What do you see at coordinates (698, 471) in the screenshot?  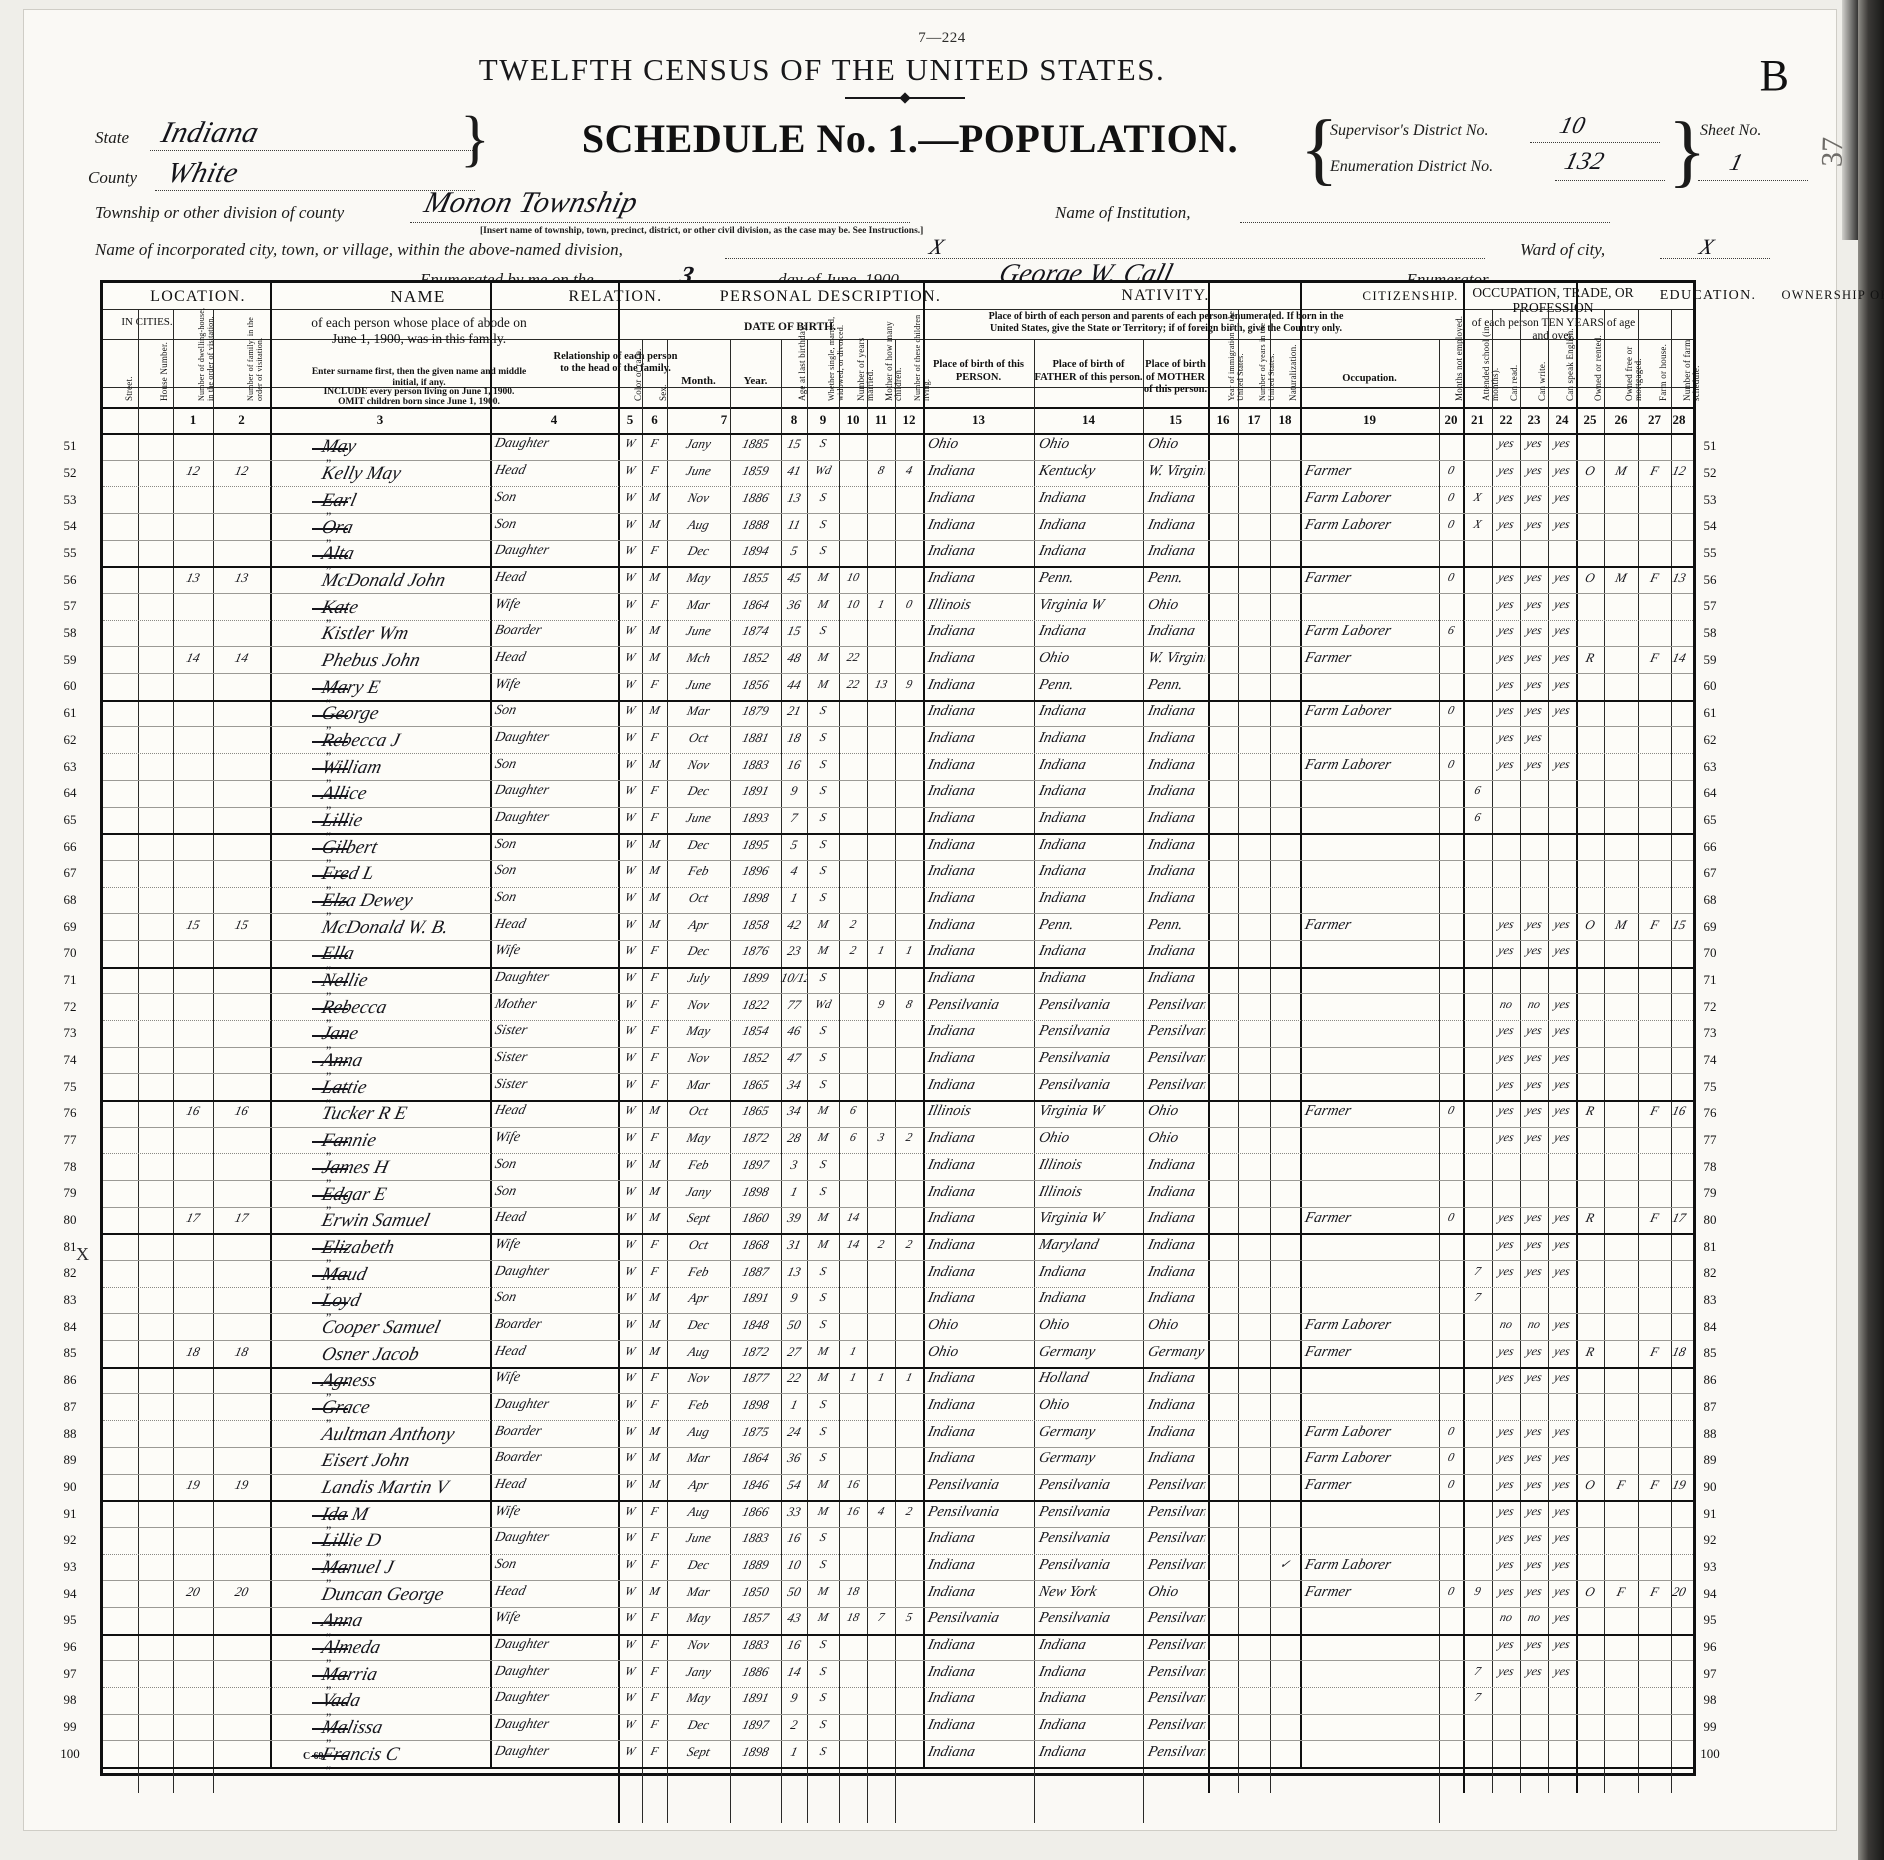 I see `cell-month: June` at bounding box center [698, 471].